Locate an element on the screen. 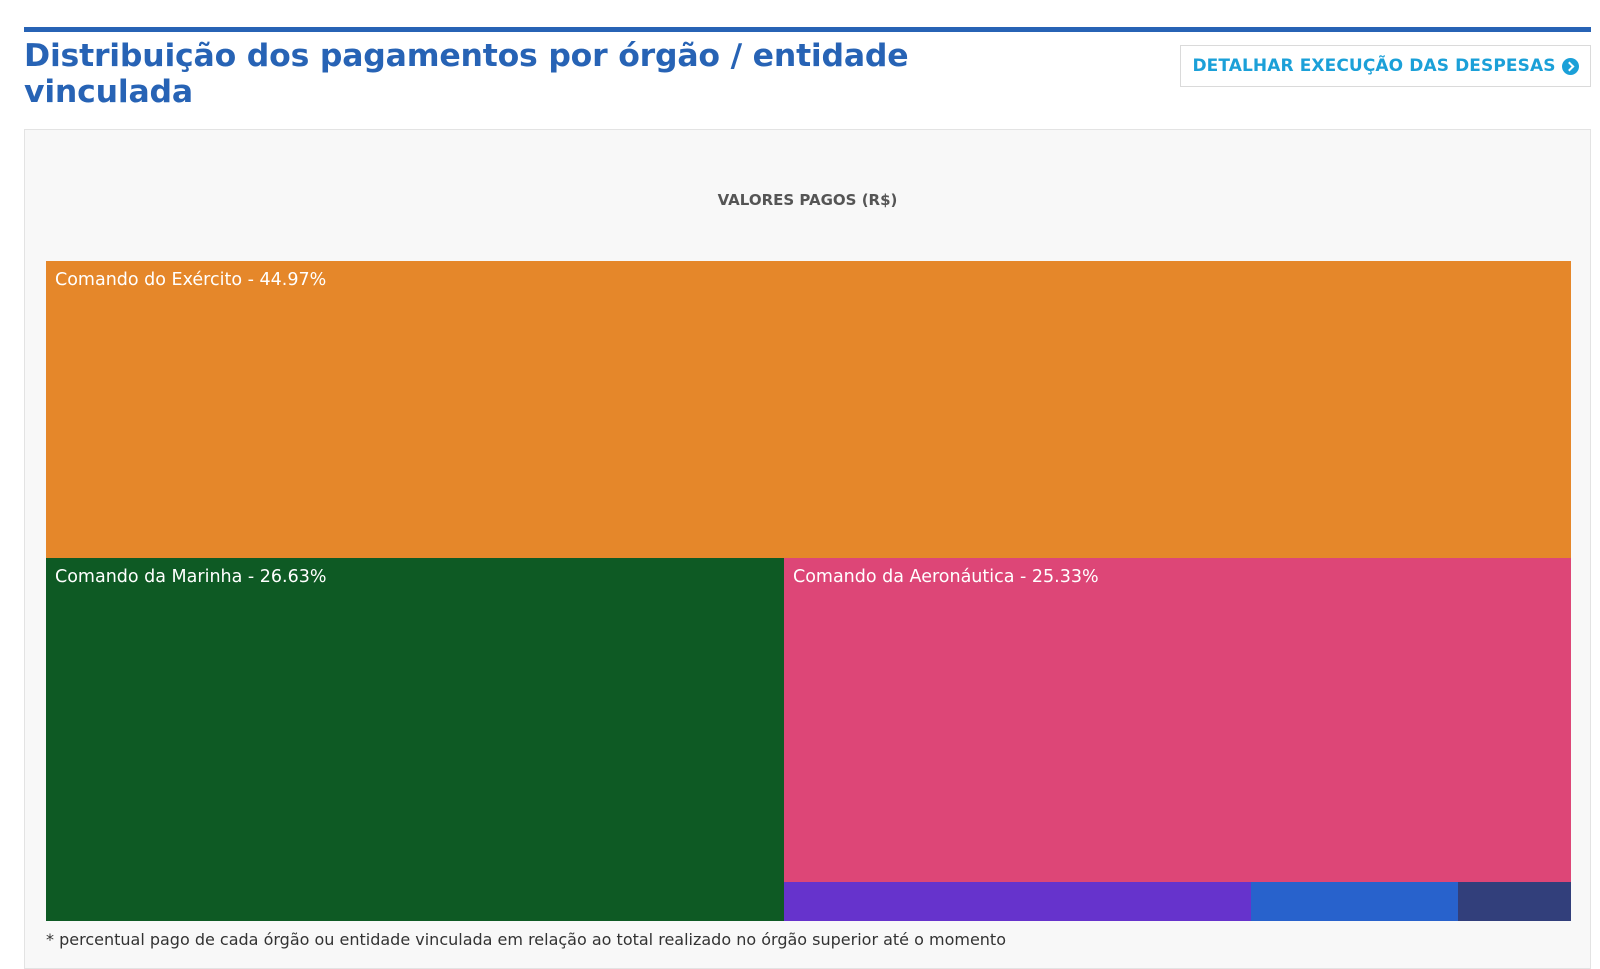 The height and width of the screenshot is (969, 1600). treemap-tile-label: Comando da Marinha - 26.63% is located at coordinates (191, 576).